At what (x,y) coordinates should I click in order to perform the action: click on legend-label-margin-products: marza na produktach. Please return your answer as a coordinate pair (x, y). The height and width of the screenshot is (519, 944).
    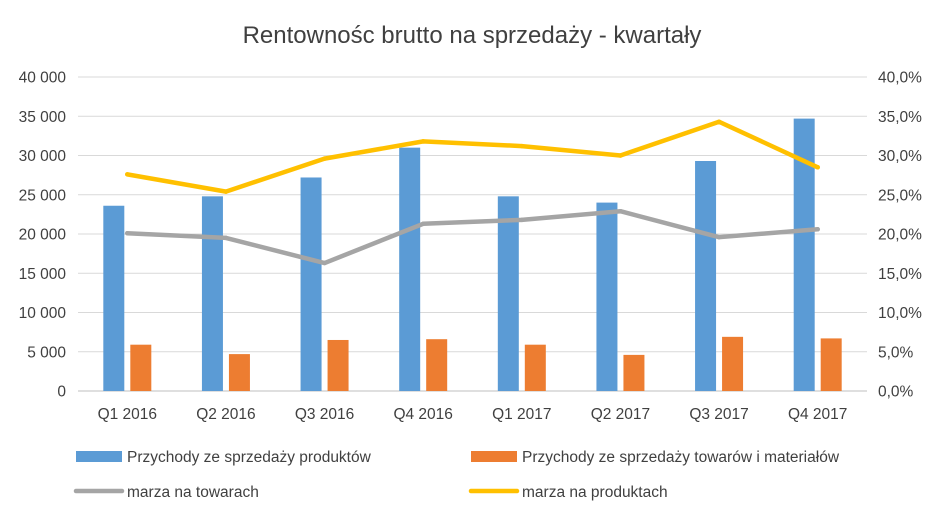
    Looking at the image, I should click on (595, 492).